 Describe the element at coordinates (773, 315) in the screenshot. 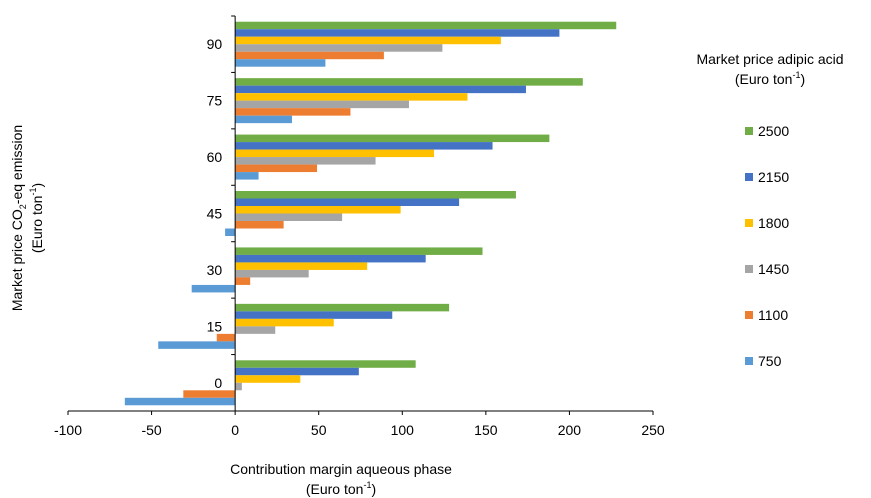

I see `legend-label-1100: 1100` at that location.